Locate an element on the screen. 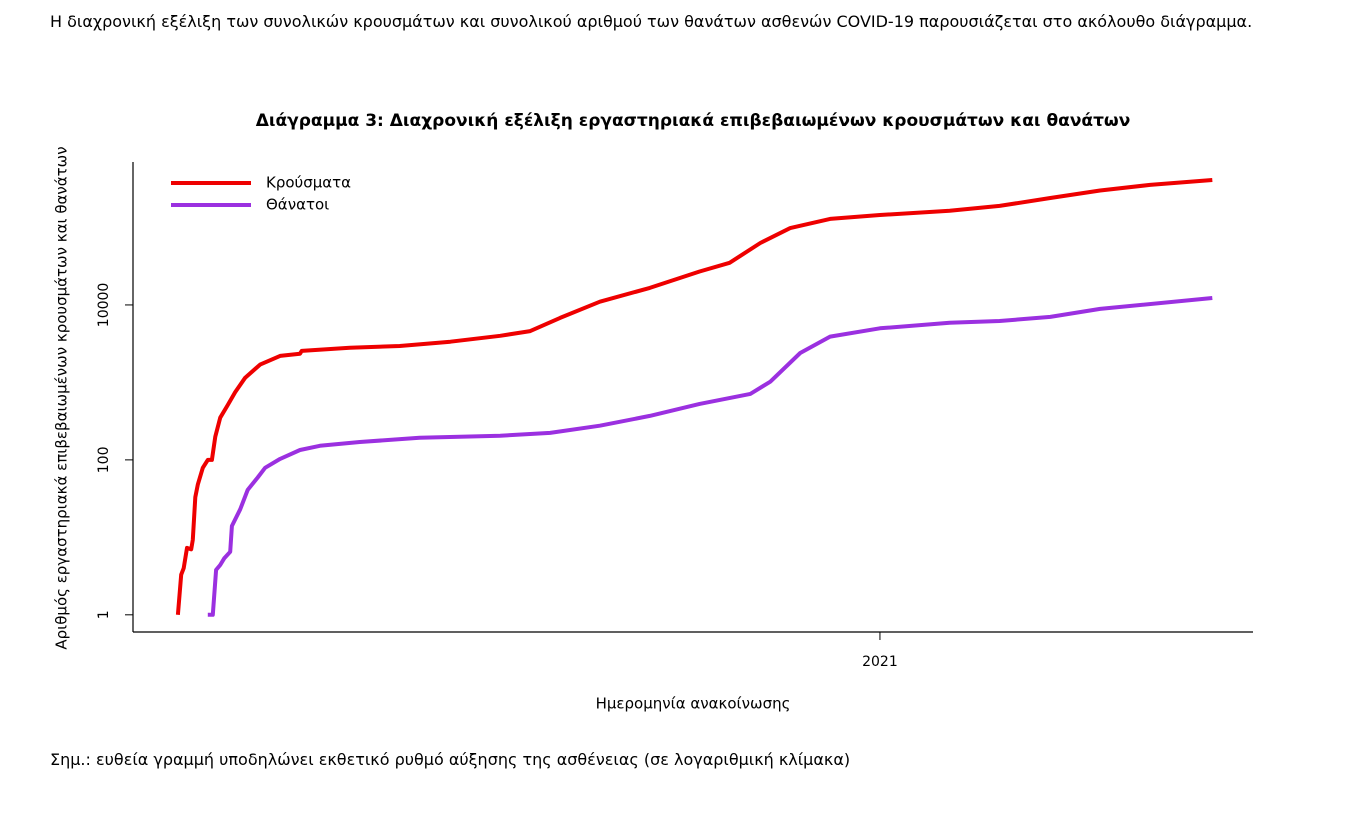  x-axis-label: Ημερομηνία ανακοίνωσης is located at coordinates (693, 704).